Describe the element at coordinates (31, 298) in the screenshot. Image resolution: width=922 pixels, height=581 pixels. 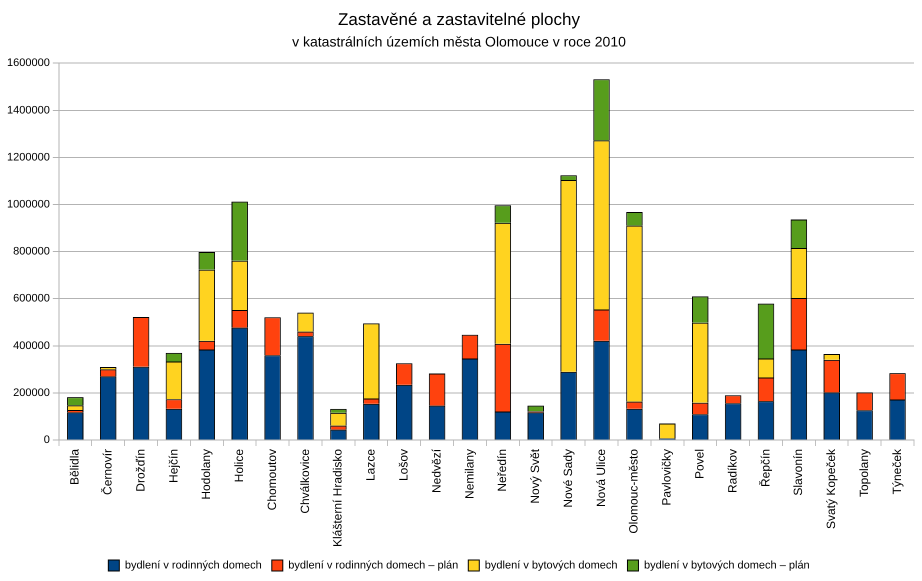
I see `y-tick-label: 600000` at that location.